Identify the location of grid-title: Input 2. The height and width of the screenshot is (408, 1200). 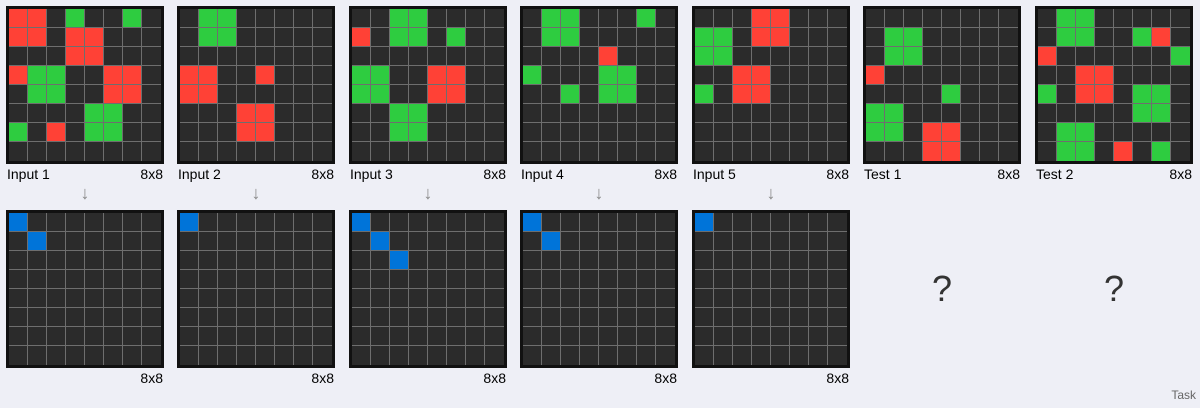
(199, 174).